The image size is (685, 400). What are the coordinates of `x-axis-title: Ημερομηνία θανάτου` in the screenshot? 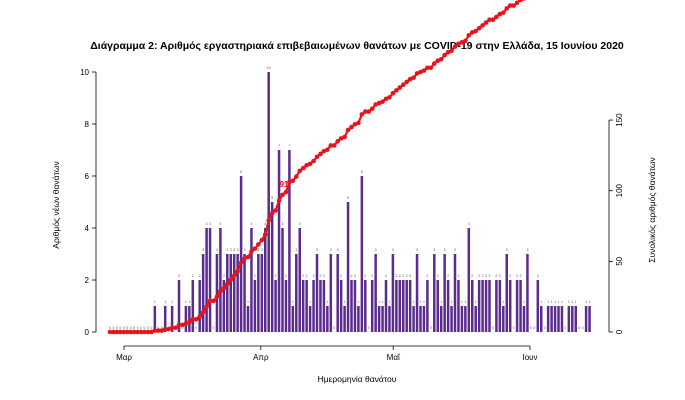 It's located at (357, 379).